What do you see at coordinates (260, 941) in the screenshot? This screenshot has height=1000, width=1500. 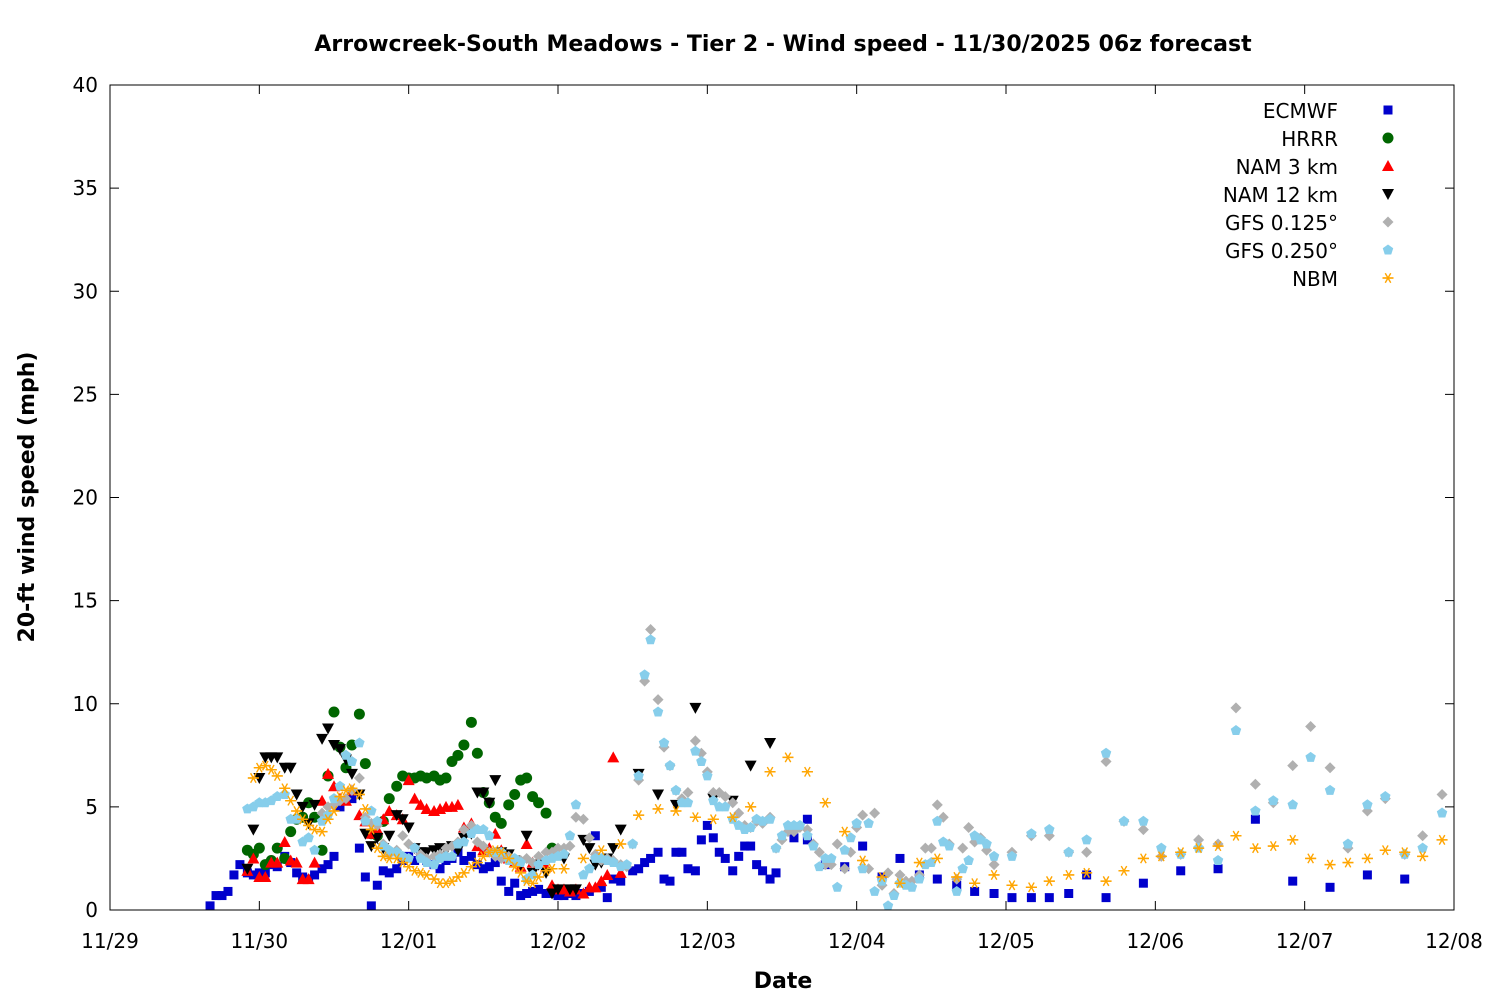 I see `x-tick-label: 11/30` at bounding box center [260, 941].